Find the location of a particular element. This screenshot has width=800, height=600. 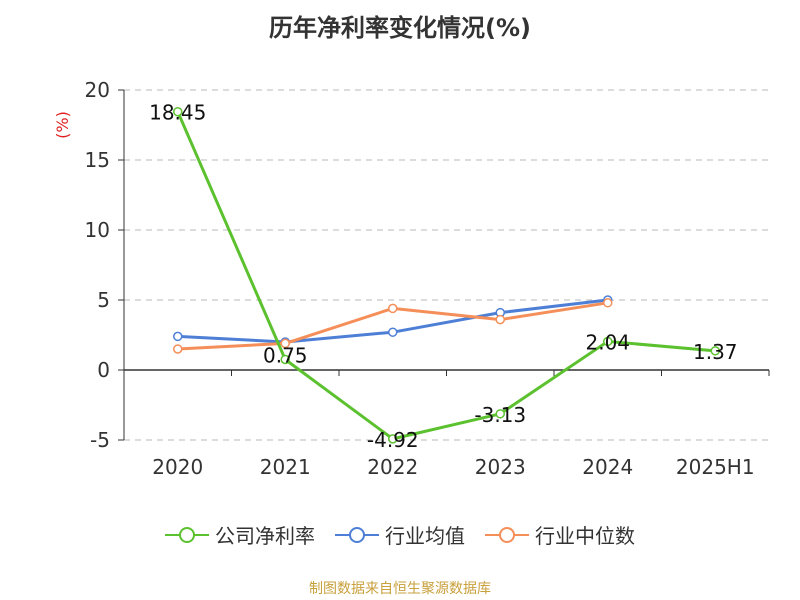

y-tick-label: 0 is located at coordinates (103, 370).